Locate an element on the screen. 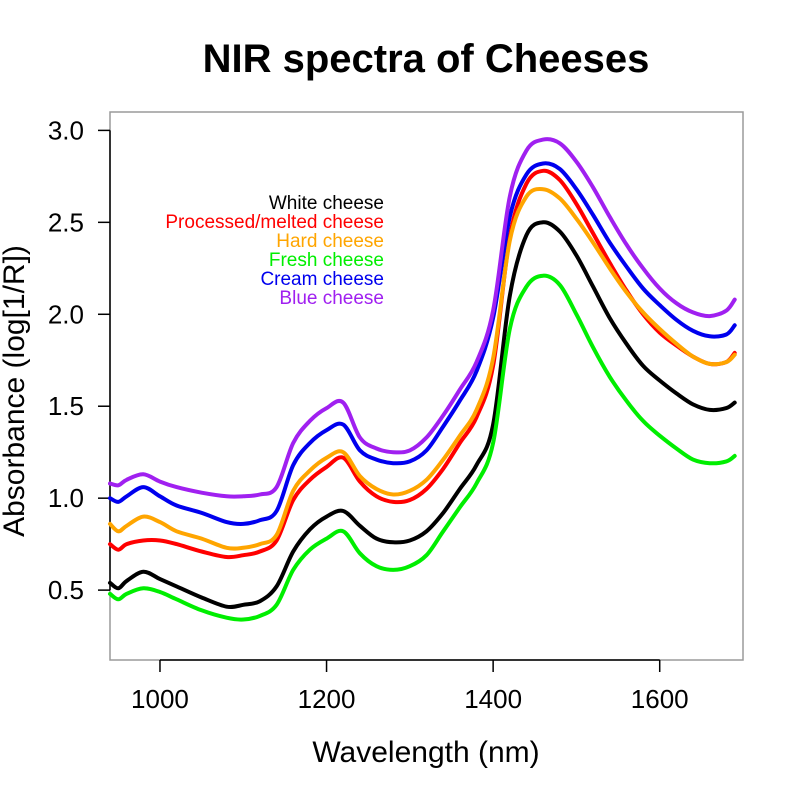 The width and height of the screenshot is (800, 800). chart-title: NIR spectra of Cheeses is located at coordinates (426, 59).